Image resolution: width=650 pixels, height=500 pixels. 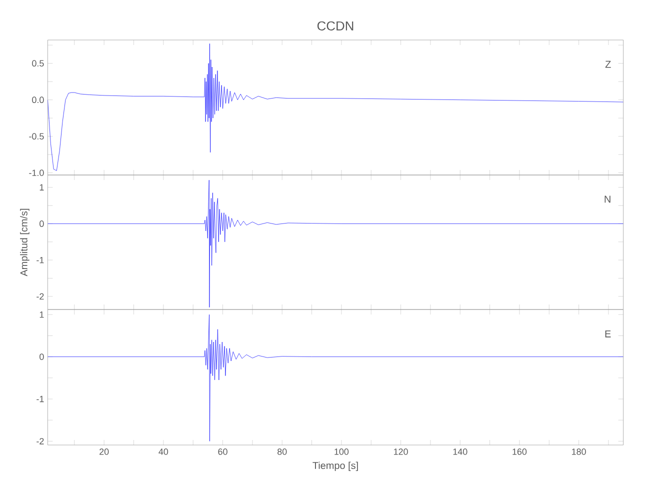 I want to click on x-tick-label: 180, so click(x=579, y=451).